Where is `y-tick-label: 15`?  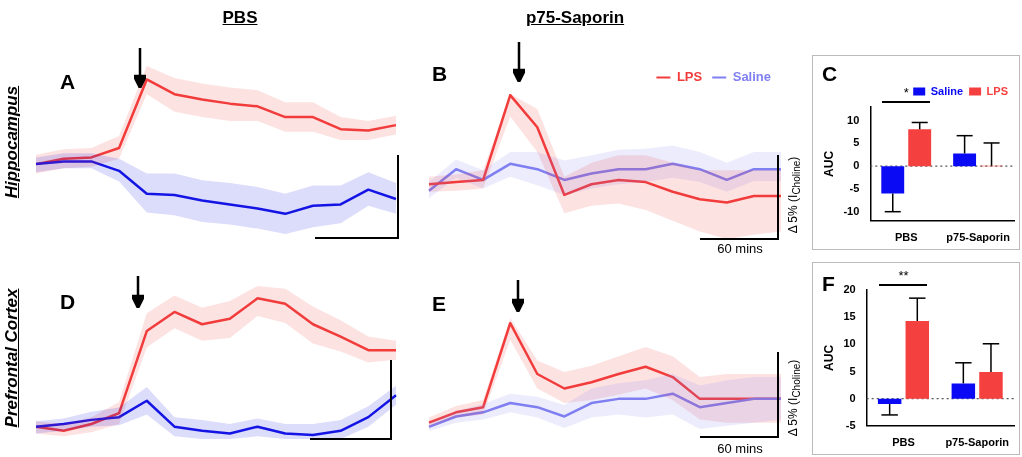 y-tick-label: 15 is located at coordinates (849, 316).